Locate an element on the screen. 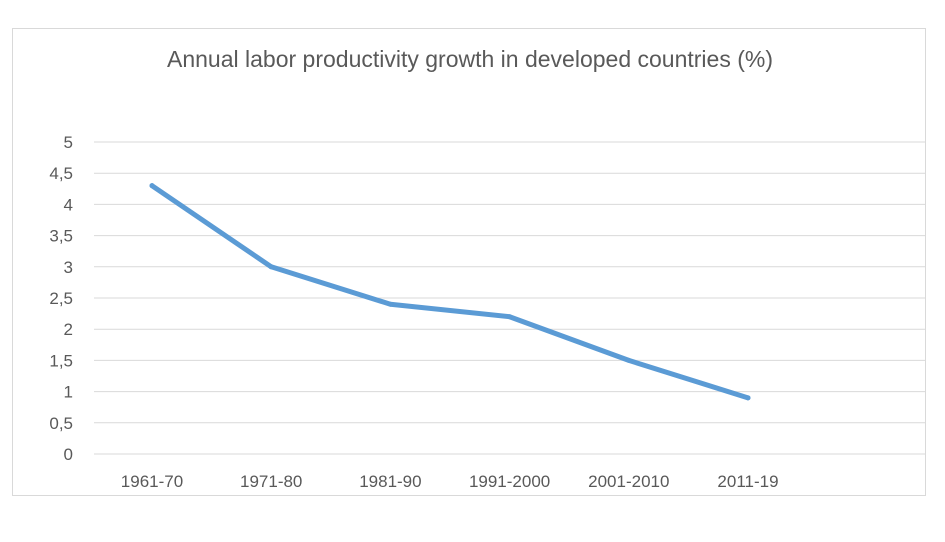  y-tick-label: 0 is located at coordinates (68, 454).